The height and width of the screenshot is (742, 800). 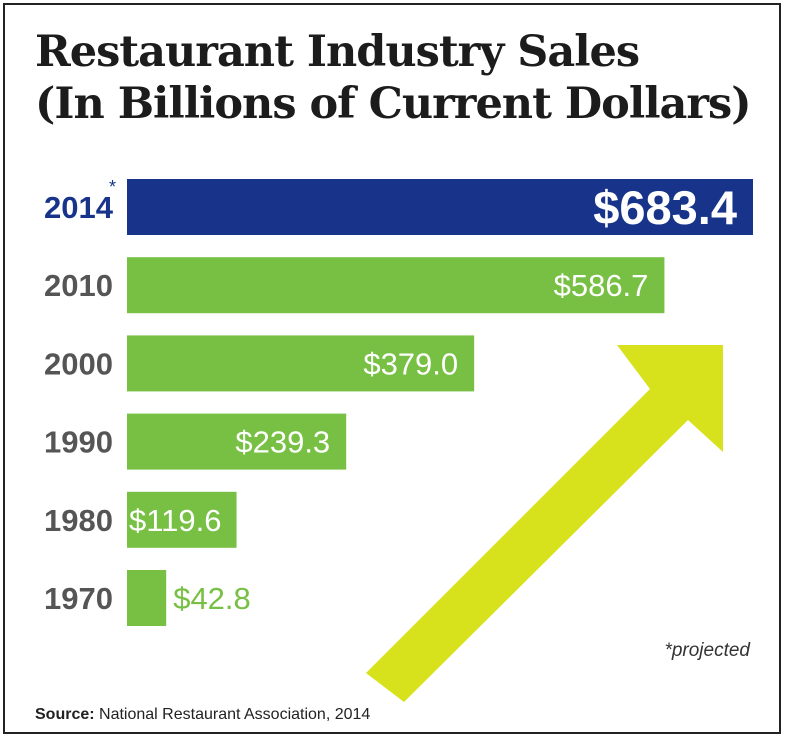 What do you see at coordinates (112, 187) in the screenshot?
I see `projection-asterisk: *` at bounding box center [112, 187].